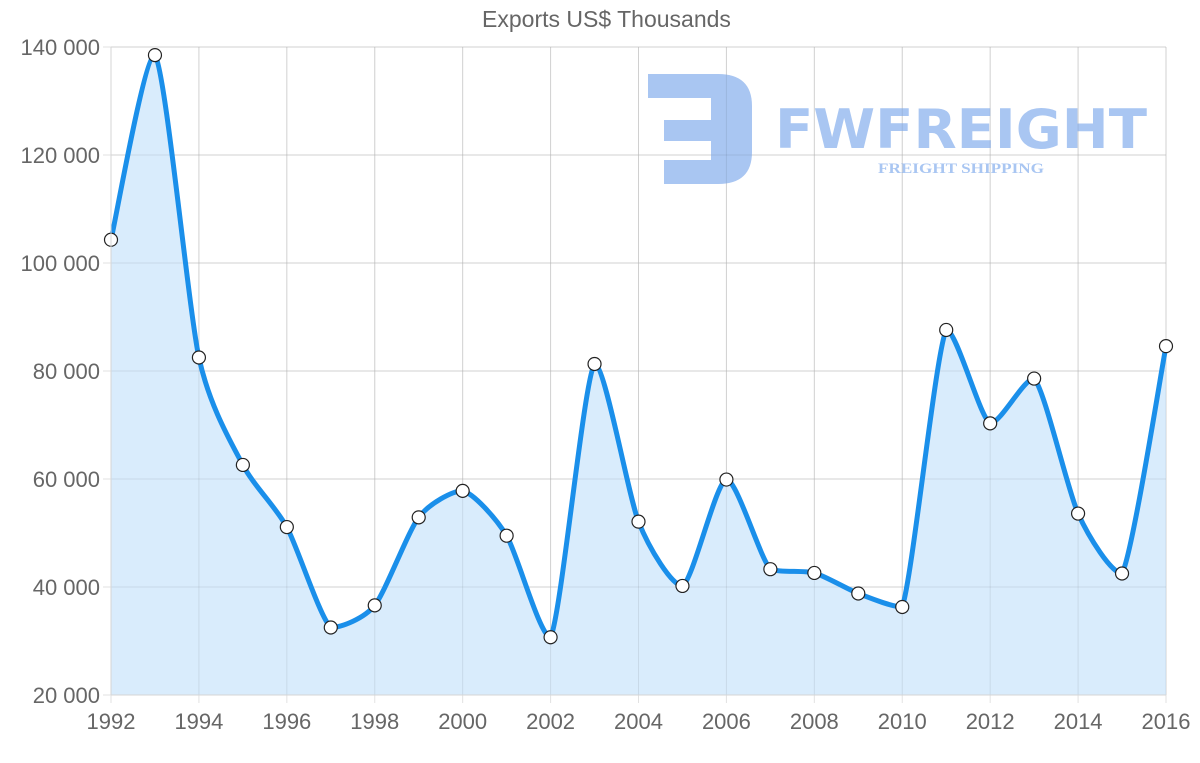 The width and height of the screenshot is (1200, 763). What do you see at coordinates (594, 364) in the screenshot?
I see `data-point-2003` at bounding box center [594, 364].